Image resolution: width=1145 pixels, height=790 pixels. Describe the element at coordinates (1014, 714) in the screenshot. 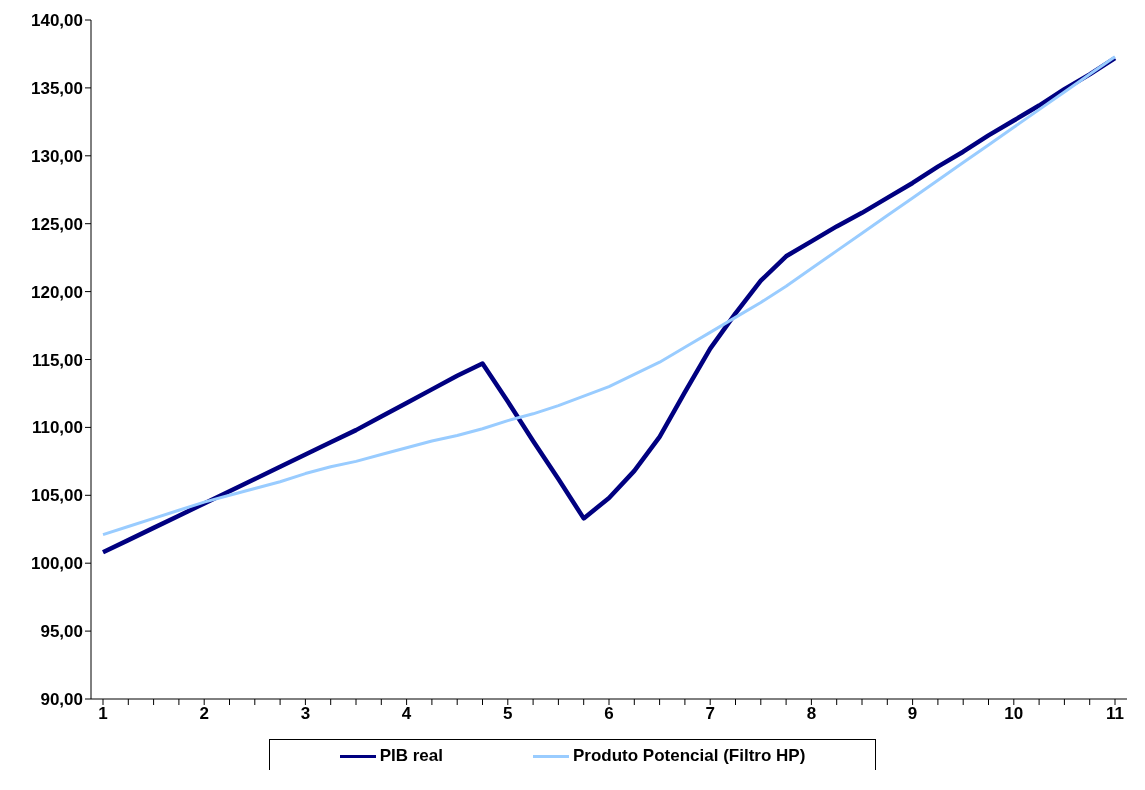

I see `x-tick-label: 10` at that location.